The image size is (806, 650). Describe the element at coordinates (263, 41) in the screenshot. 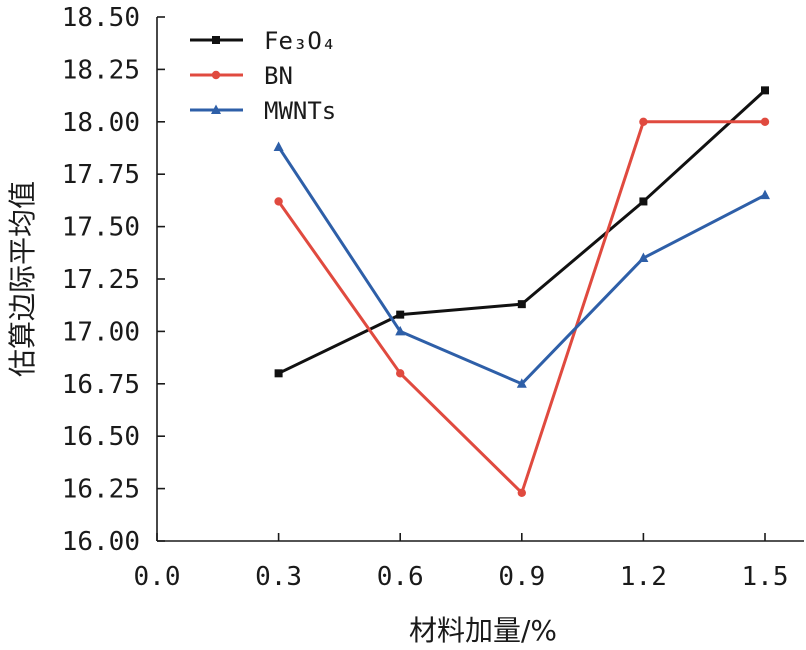

I see `legend-item-feo: Fe₃O₄` at that location.